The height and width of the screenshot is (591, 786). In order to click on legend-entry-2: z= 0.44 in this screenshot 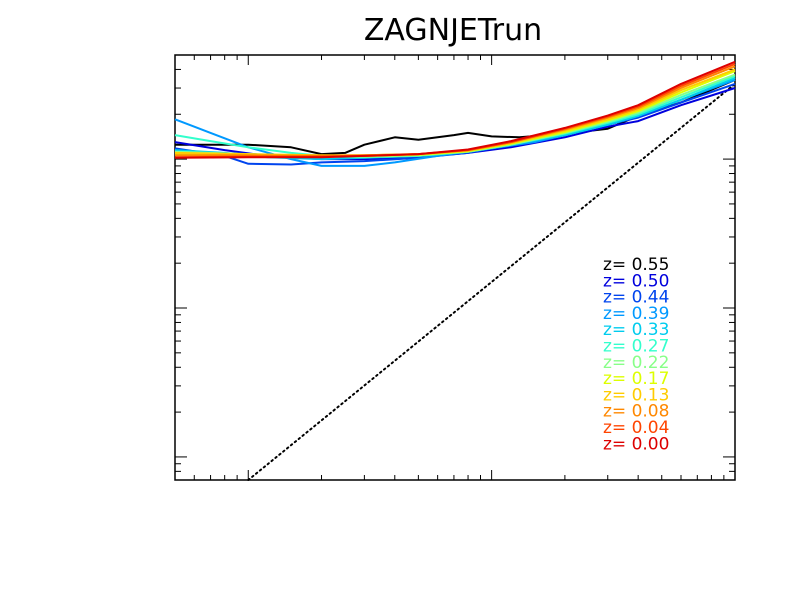, I will do `click(636, 298)`.